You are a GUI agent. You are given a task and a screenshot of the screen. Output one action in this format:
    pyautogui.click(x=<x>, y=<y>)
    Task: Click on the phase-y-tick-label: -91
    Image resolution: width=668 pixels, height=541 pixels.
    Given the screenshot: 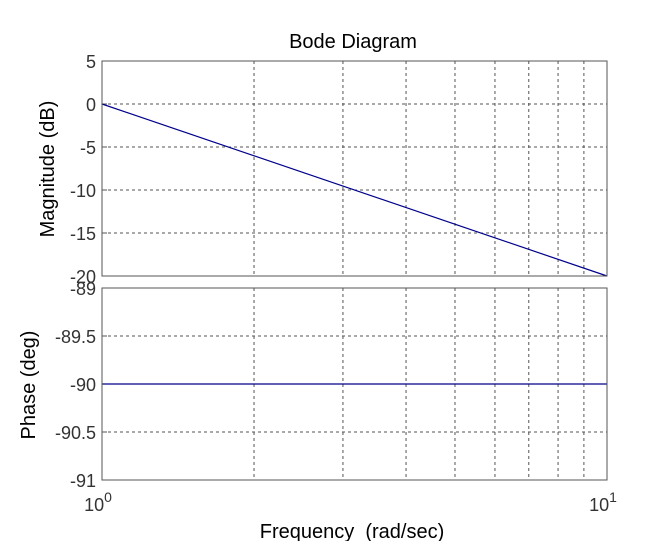 What is the action you would take?
    pyautogui.click(x=83, y=481)
    